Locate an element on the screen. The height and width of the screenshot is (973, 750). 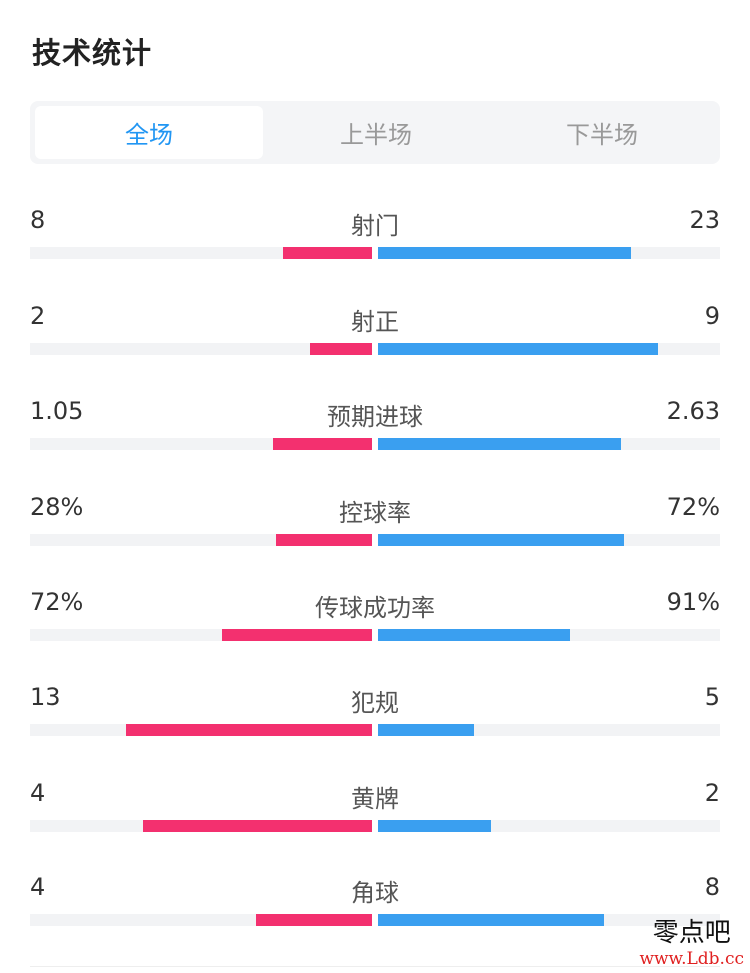
stat-row-pass-accuracy: 72% 传球成功率 91% is located at coordinates (375, 628).